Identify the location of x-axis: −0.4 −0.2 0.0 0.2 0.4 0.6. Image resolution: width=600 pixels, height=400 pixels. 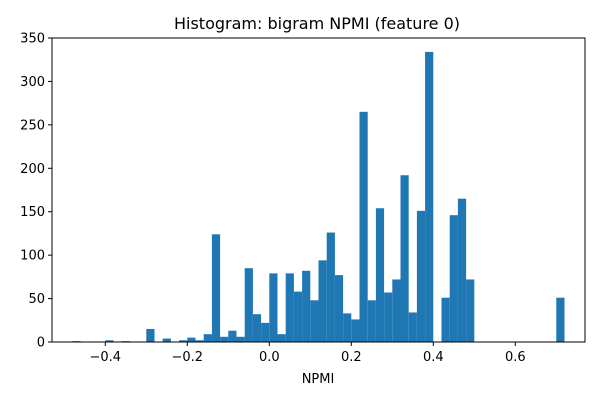
(308, 353).